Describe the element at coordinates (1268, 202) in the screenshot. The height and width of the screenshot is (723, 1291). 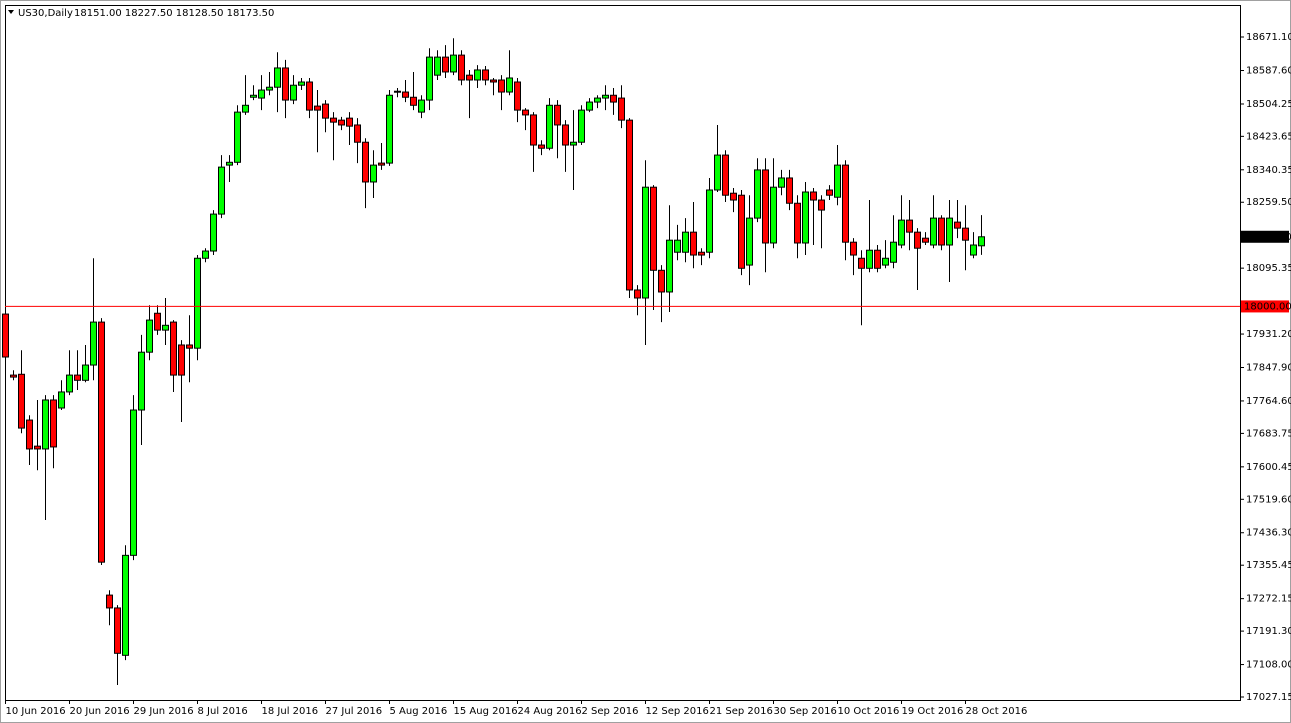
I see `y-tick-label: 18259.50` at that location.